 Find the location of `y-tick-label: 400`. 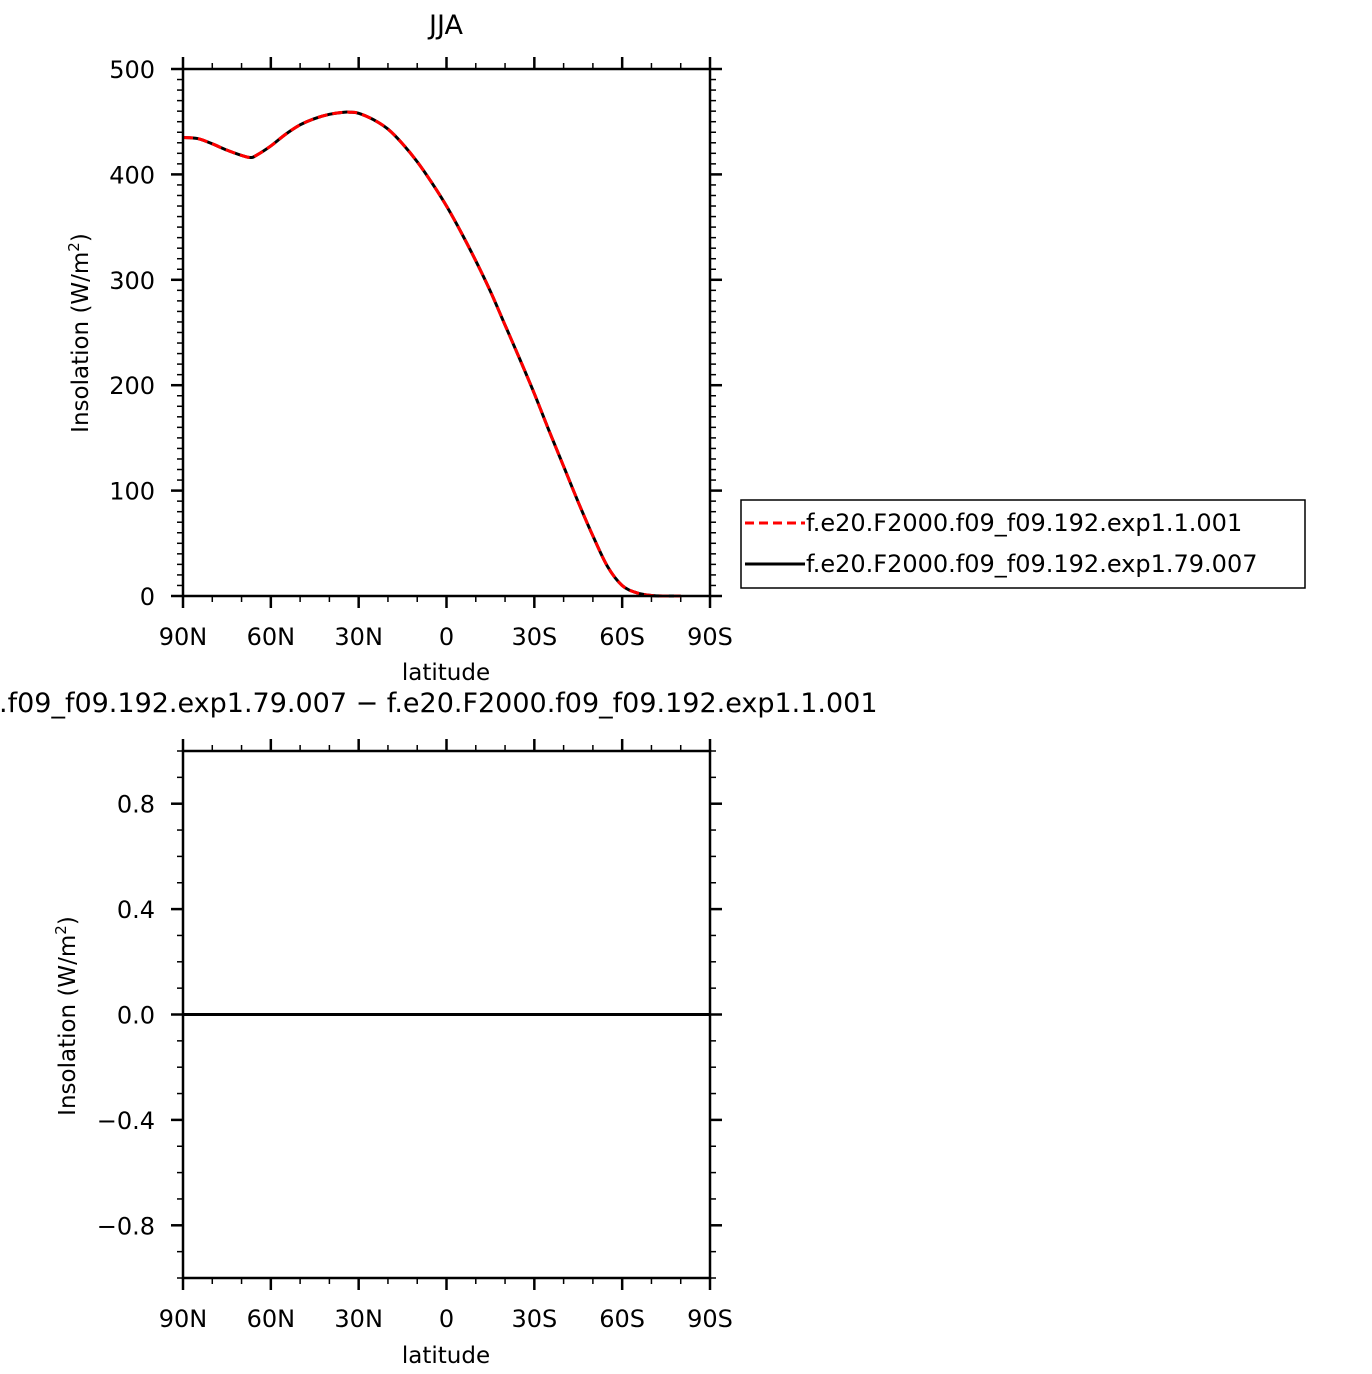

y-tick-label: 400 is located at coordinates (132, 175).